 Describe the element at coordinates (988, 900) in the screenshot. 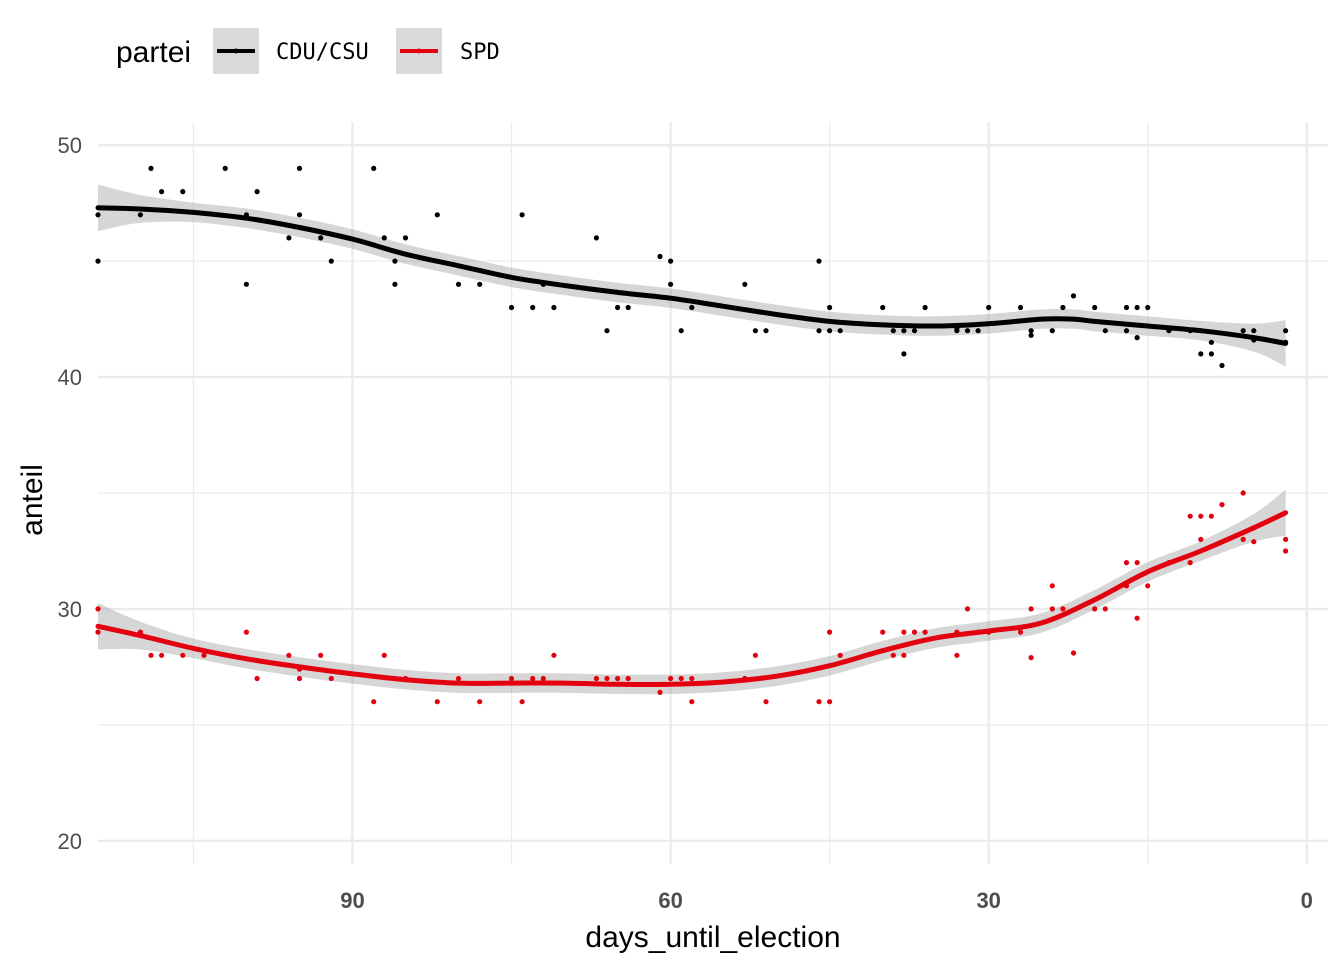

I see `x-tick-label: 30` at that location.